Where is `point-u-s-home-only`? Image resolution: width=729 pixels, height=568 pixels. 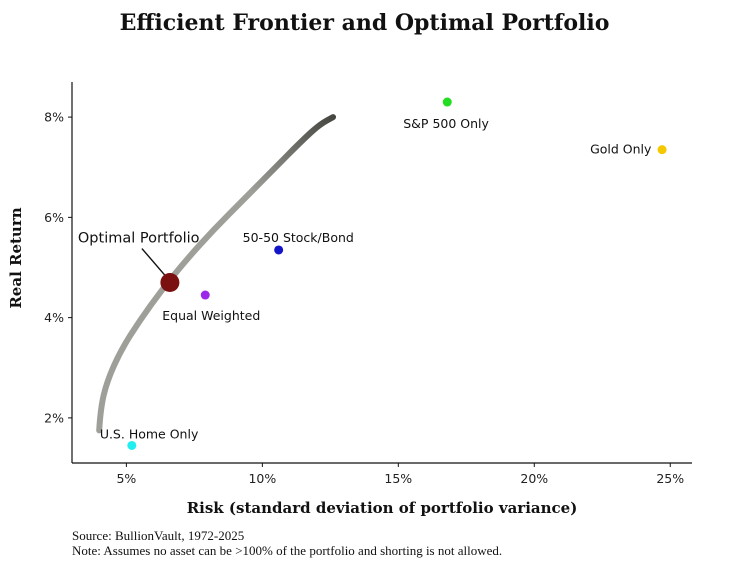 point-u-s-home-only is located at coordinates (132, 445).